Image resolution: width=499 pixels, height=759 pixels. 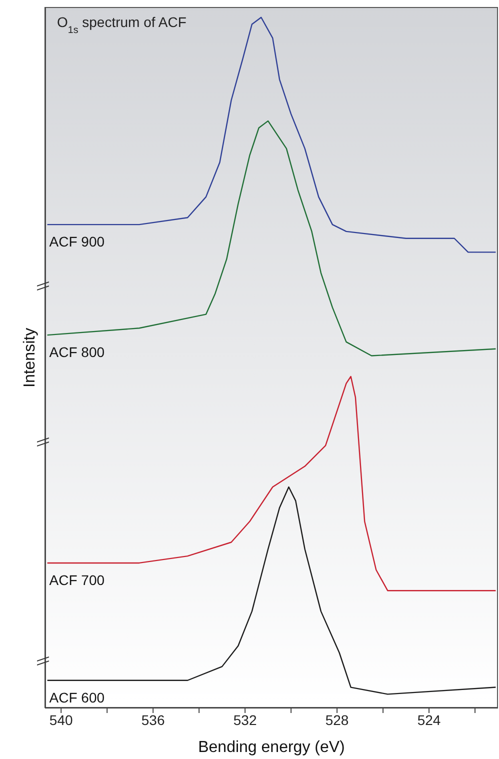 What do you see at coordinates (30, 358) in the screenshot?
I see `y-axis-title: Intensity` at bounding box center [30, 358].